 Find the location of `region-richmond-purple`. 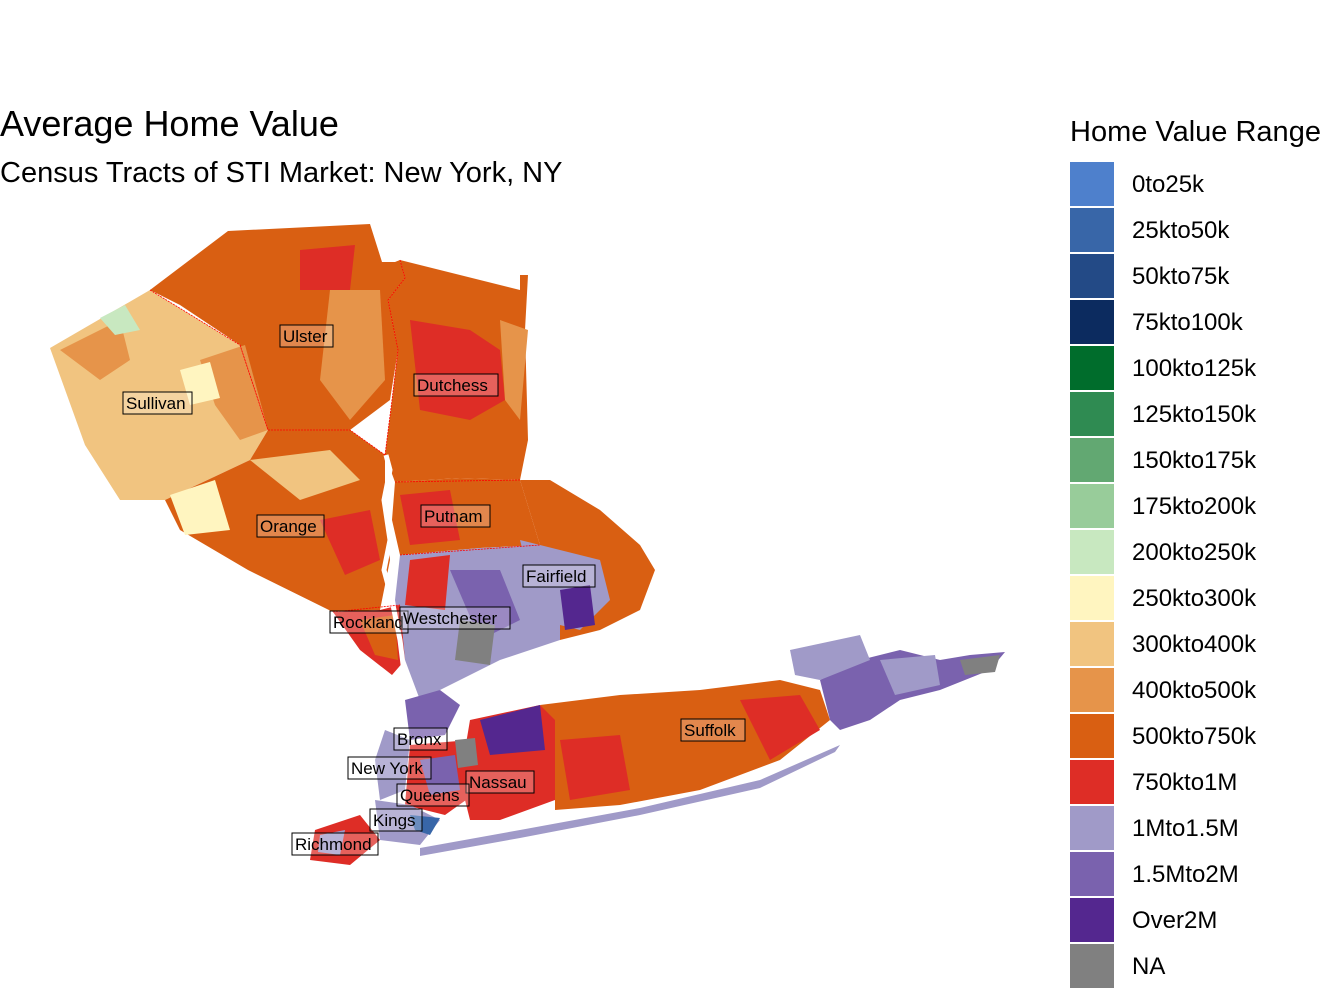

region-richmond-purple is located at coordinates (331, 842).